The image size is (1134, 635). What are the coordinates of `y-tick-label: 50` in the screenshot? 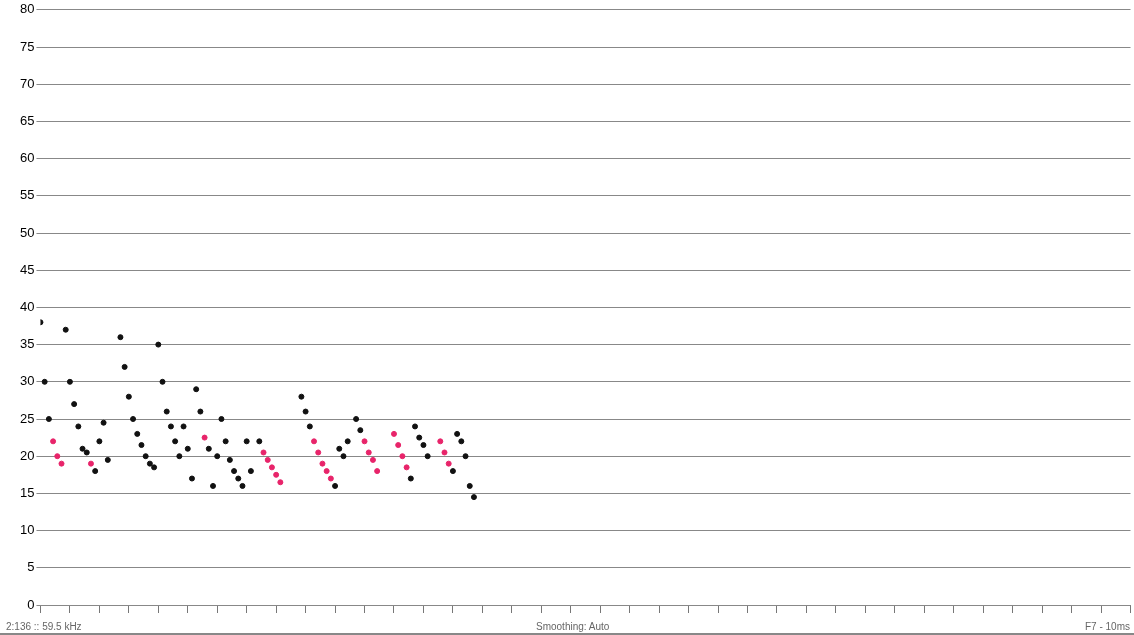 It's located at (27, 232).